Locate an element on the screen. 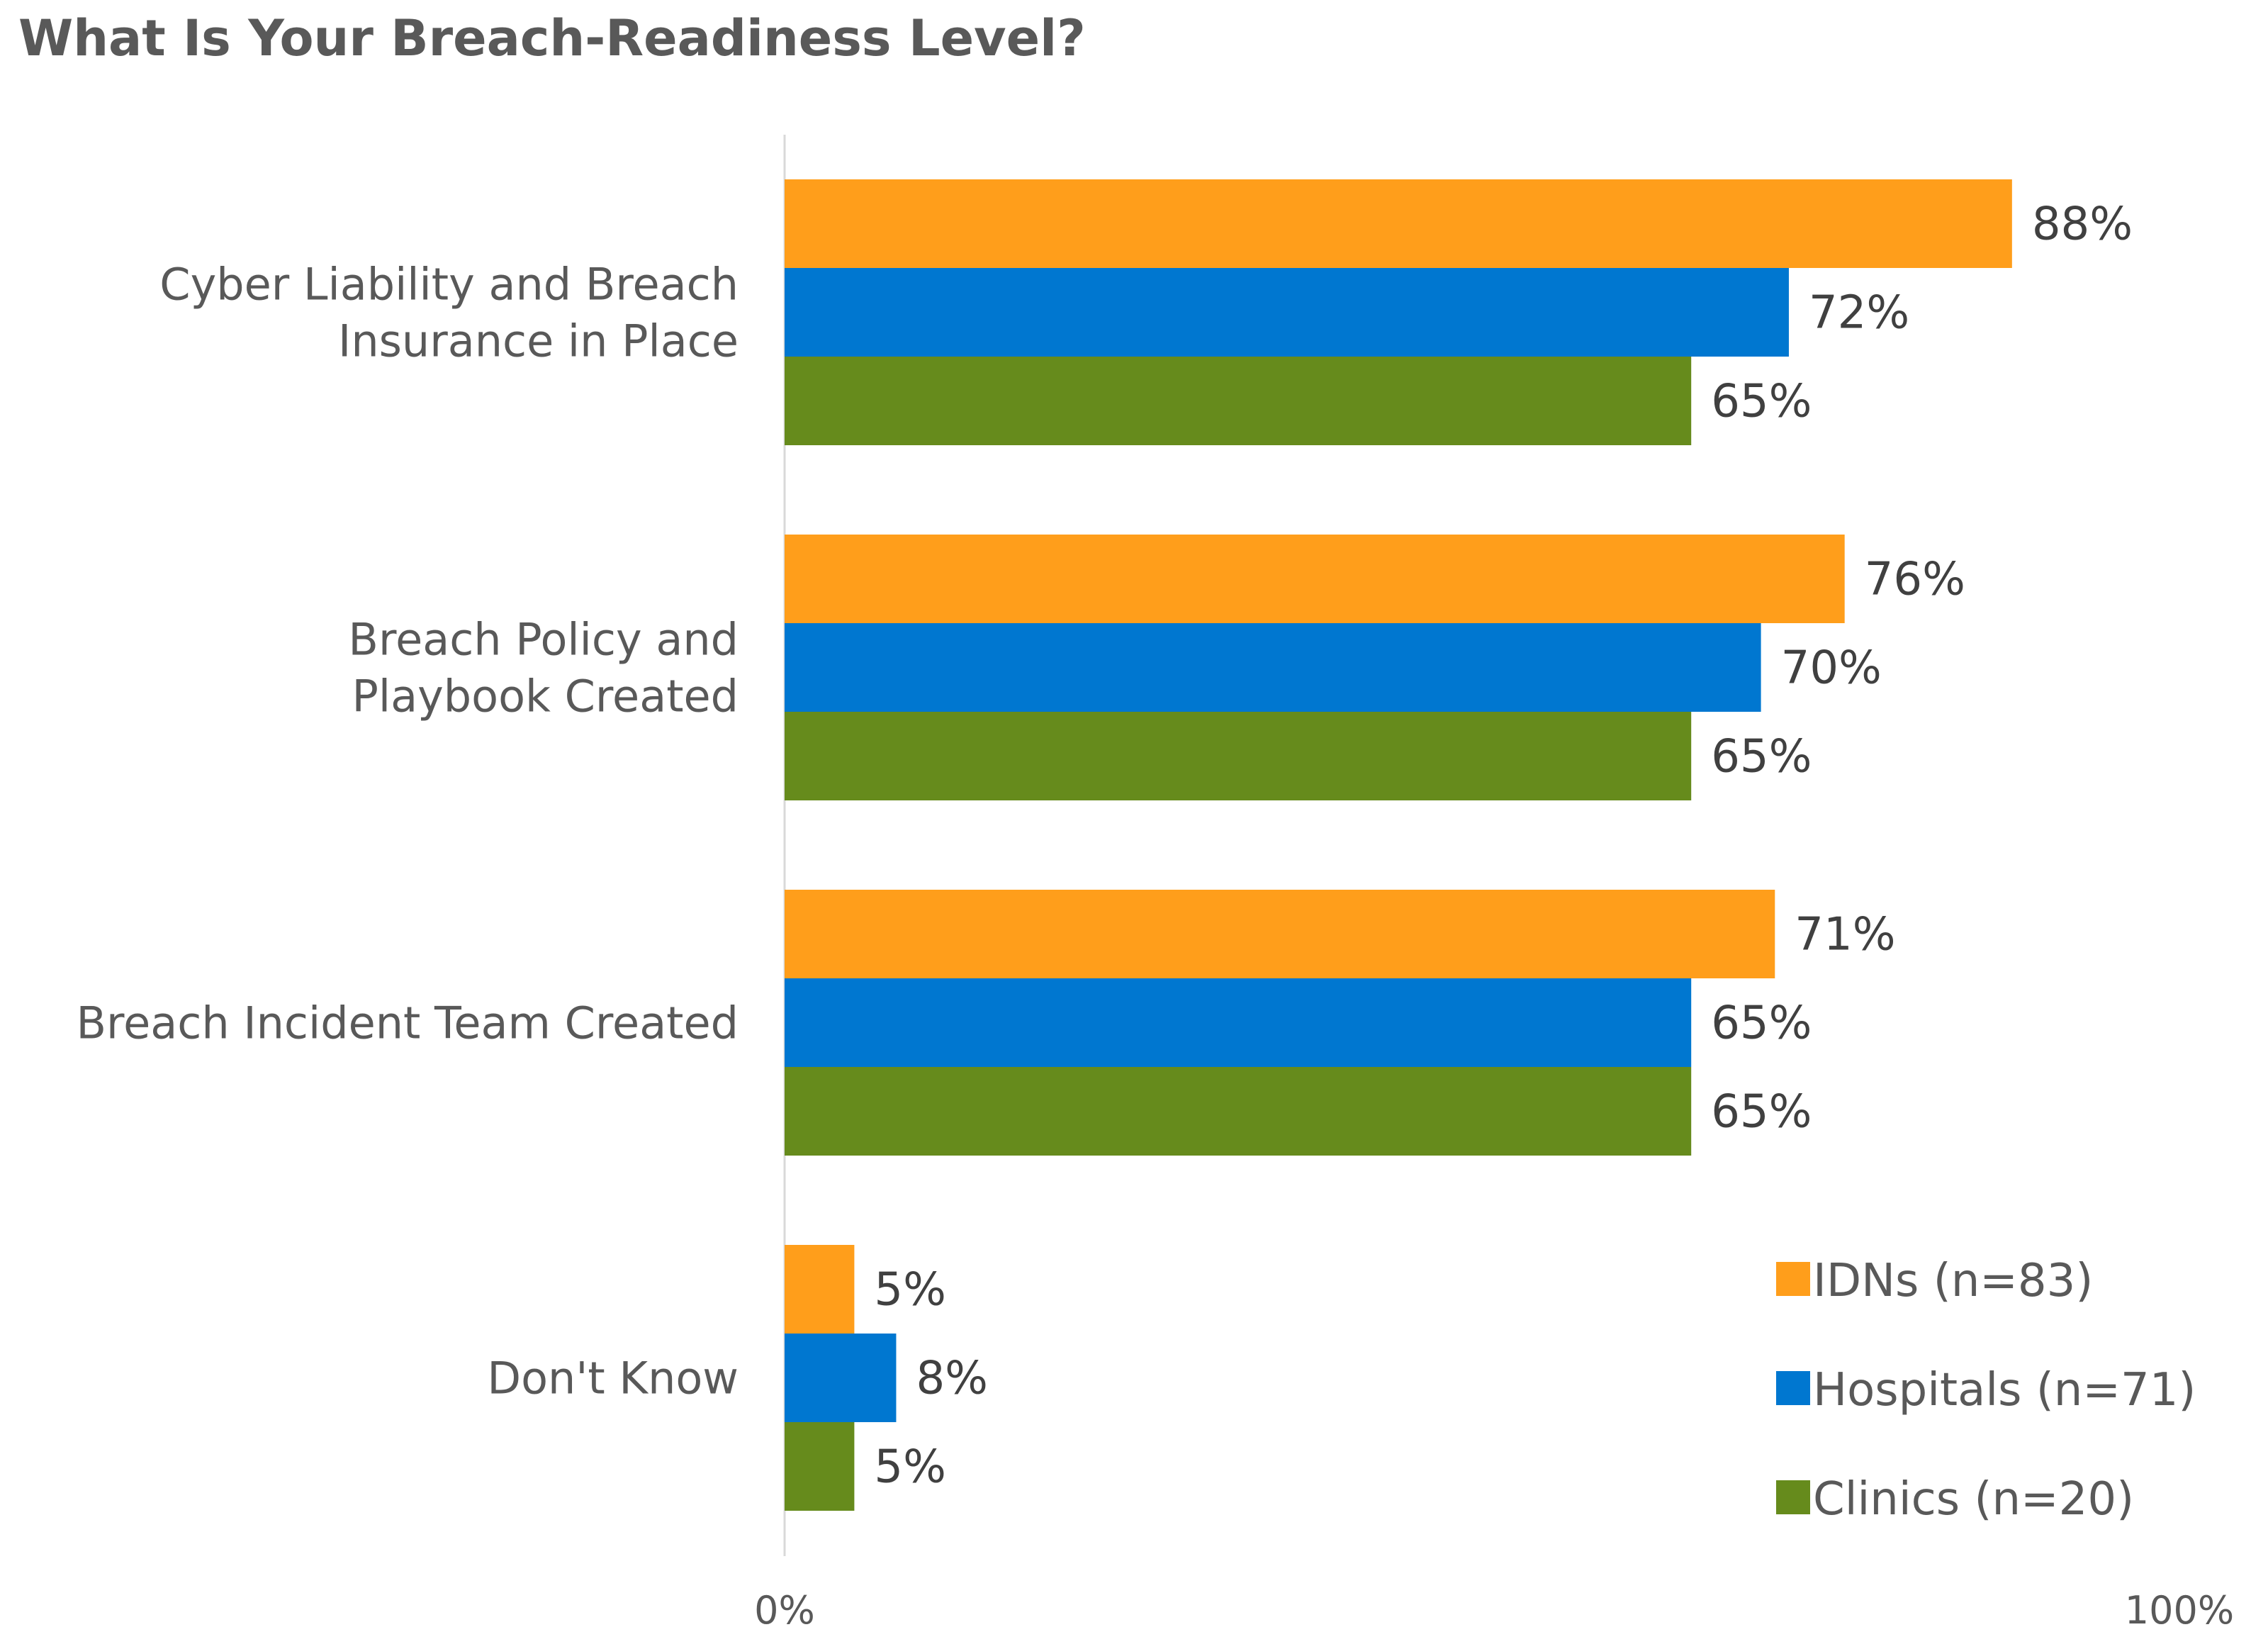 This screenshot has width=2268, height=1649. category-label: Breach Incident Team Created is located at coordinates (407, 1023).